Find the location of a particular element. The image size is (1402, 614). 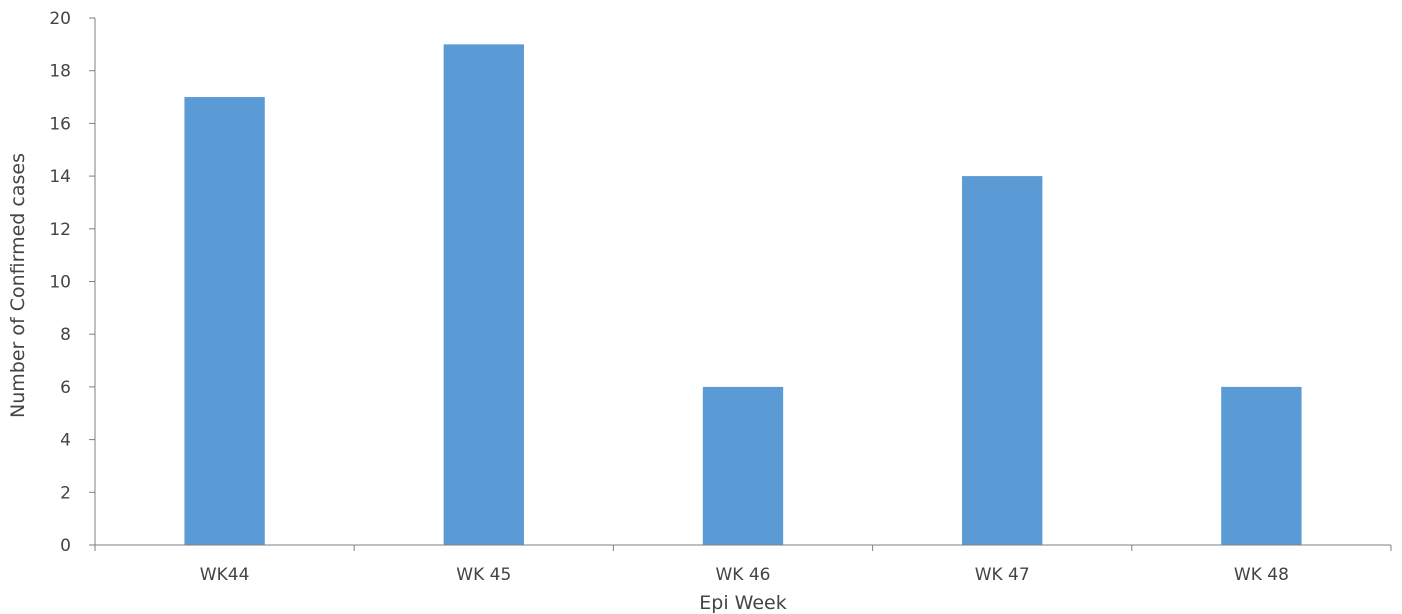

y-tick-label: 2 is located at coordinates (65, 493).